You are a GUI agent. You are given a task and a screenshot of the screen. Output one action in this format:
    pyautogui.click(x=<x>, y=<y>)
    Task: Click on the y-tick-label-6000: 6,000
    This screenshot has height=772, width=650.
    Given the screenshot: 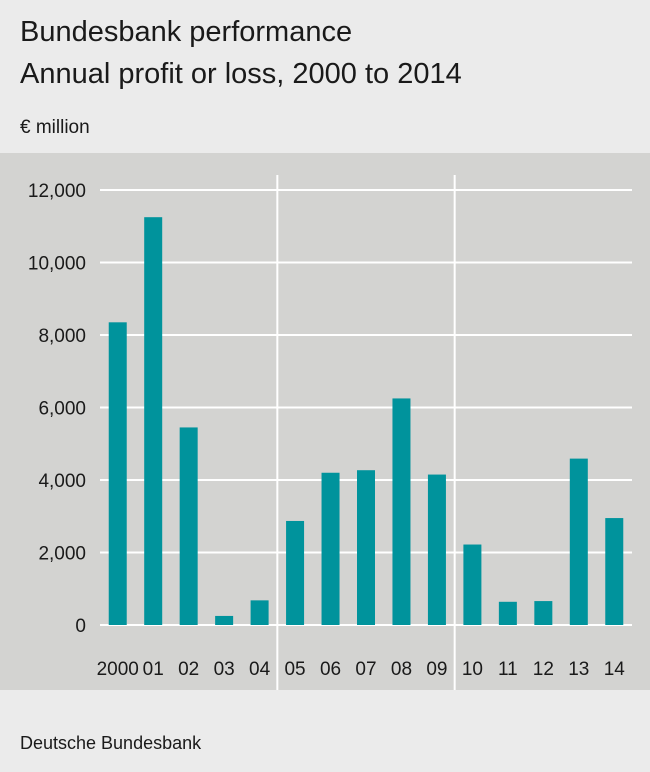 What is the action you would take?
    pyautogui.click(x=62, y=409)
    